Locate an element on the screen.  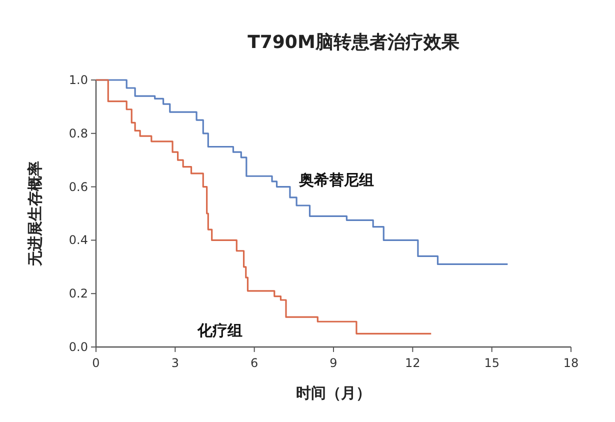
y-tick-label: 0.2 is located at coordinates (78, 293).